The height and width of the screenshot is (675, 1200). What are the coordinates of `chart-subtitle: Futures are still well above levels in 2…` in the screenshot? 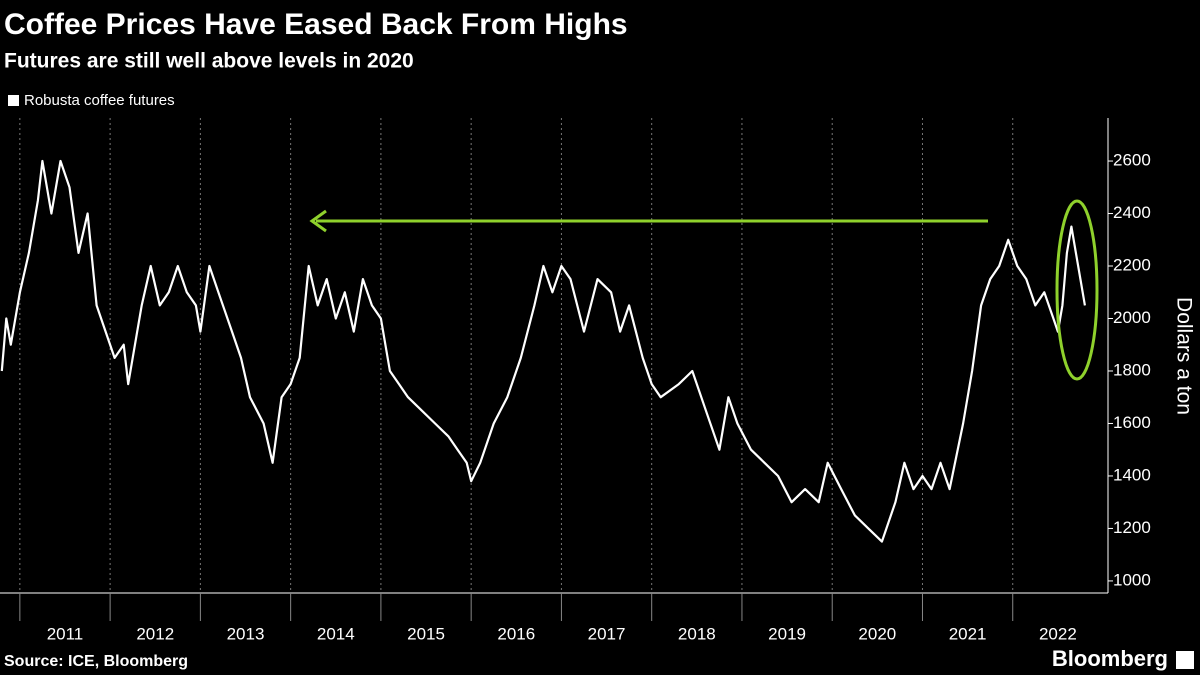 It's located at (209, 61).